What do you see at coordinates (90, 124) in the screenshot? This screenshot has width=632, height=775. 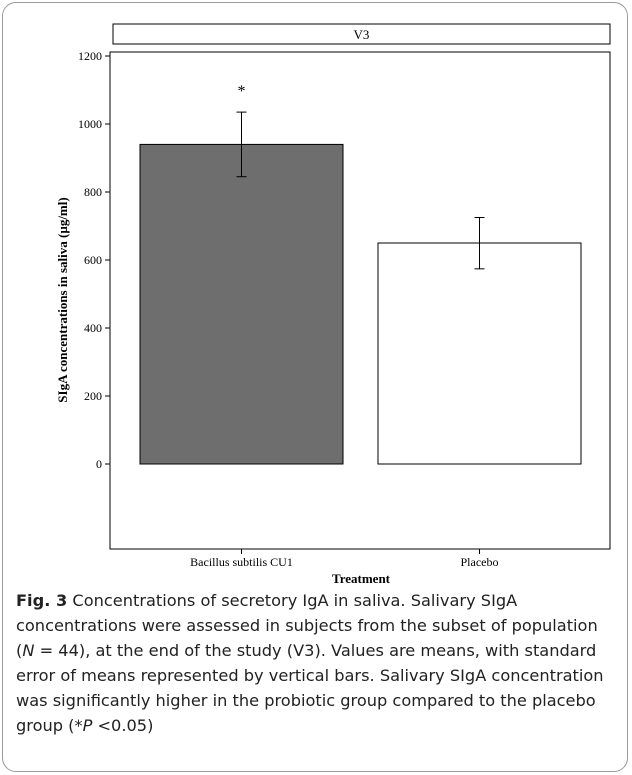 I see `y-tick-label: 1000` at bounding box center [90, 124].